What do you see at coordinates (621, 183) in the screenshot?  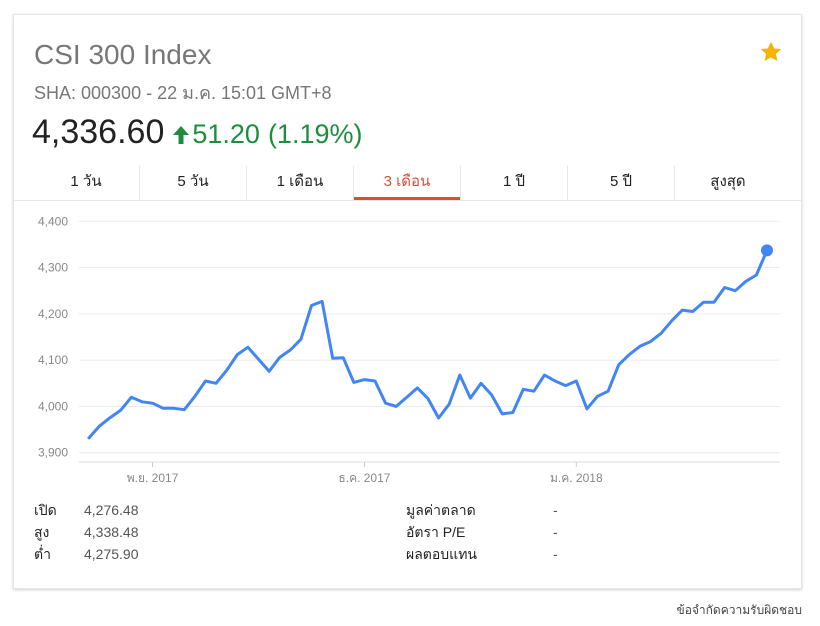 I see `tab-5-years: 5 ปี` at bounding box center [621, 183].